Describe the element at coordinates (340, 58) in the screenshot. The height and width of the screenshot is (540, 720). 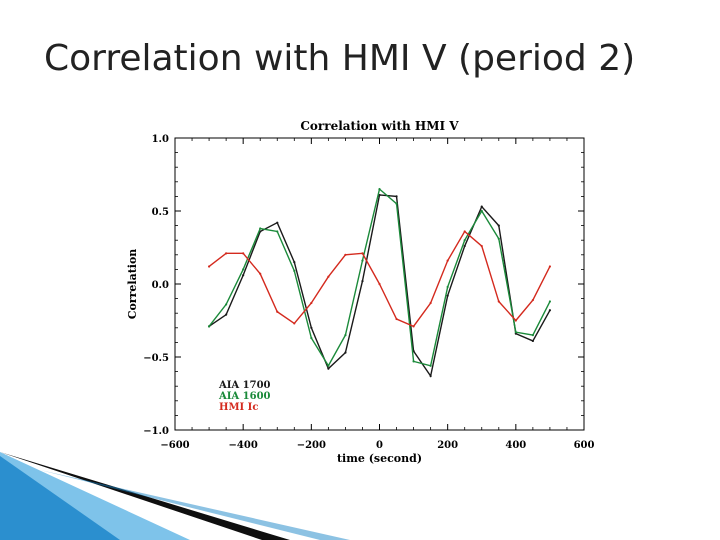
I see `slide-title: Correlation with HMI V (period 2)` at that location.